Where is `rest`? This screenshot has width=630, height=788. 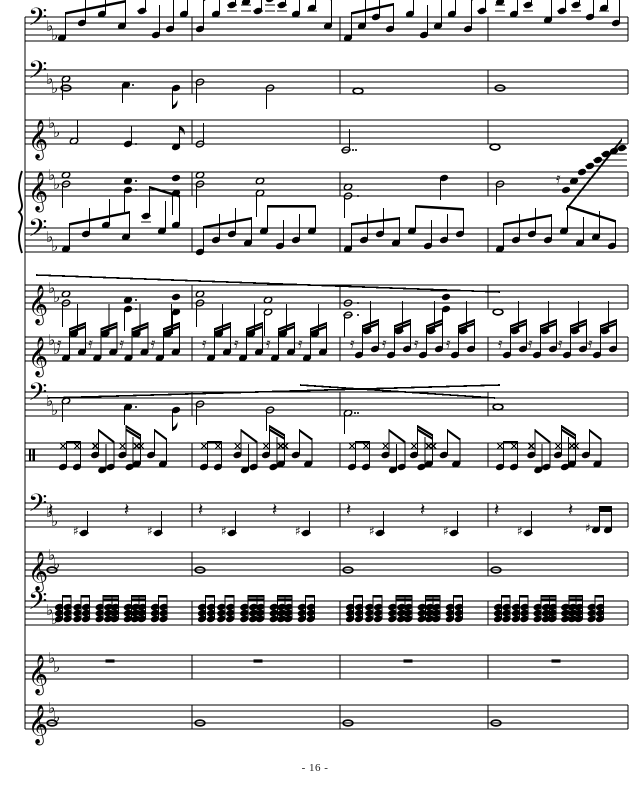 rest is located at coordinates (556, 661).